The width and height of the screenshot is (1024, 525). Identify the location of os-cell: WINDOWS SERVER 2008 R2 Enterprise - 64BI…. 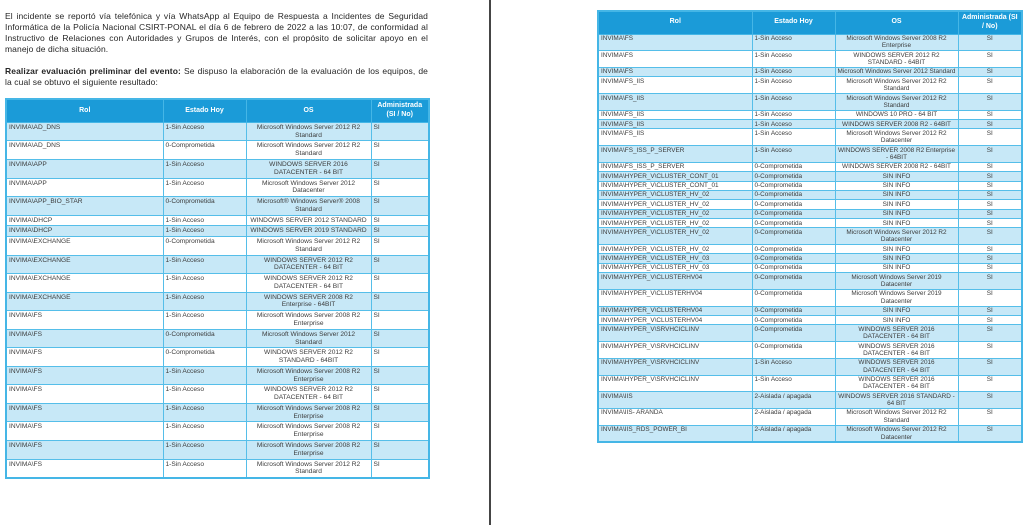
(308, 301).